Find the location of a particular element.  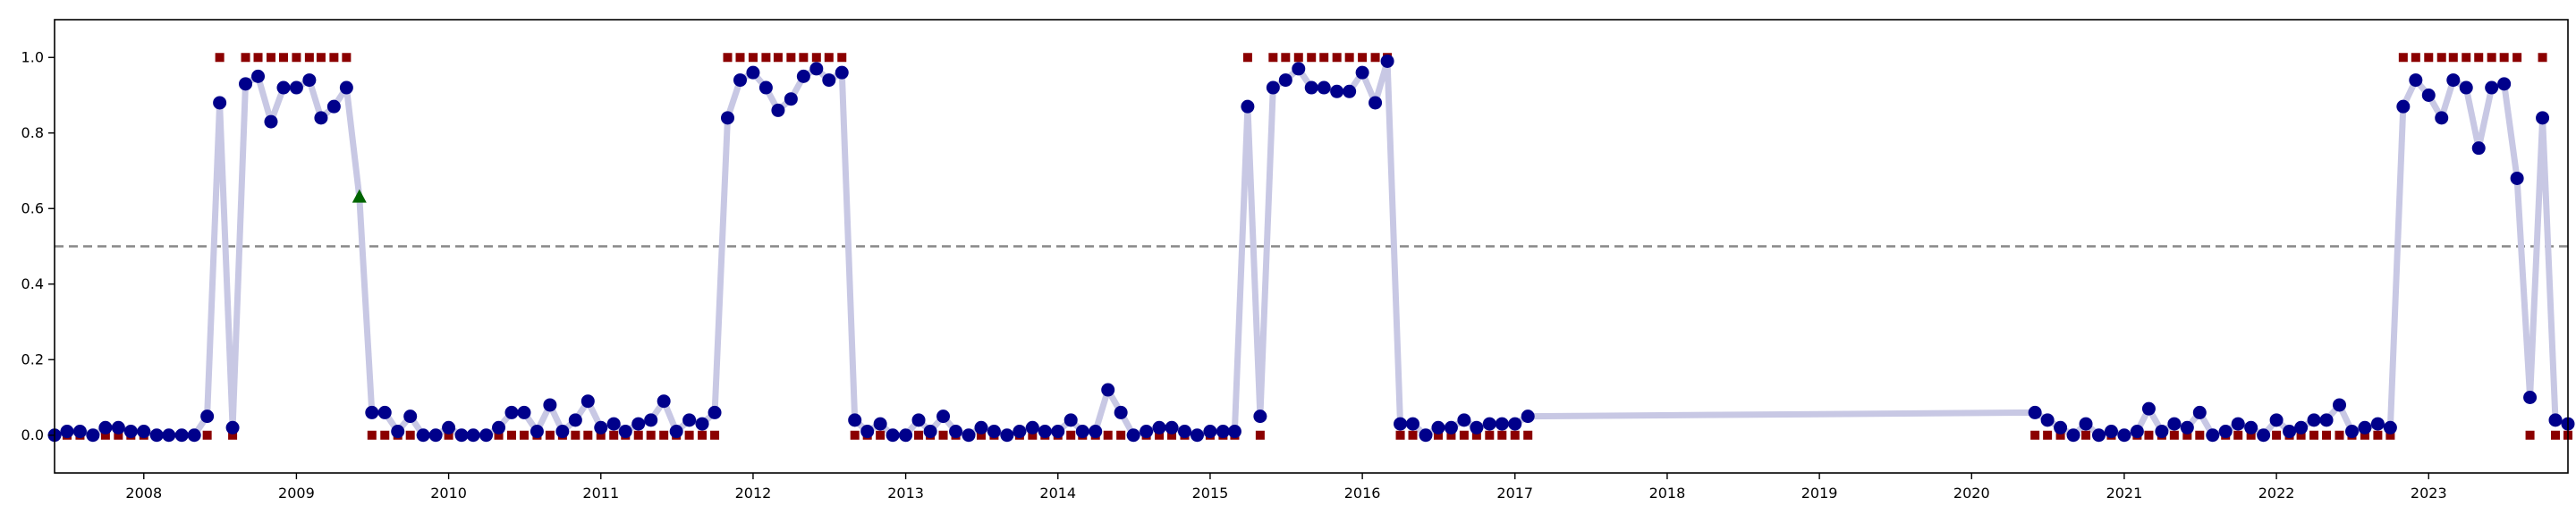

x-tick-label: 2021 is located at coordinates (2124, 493).